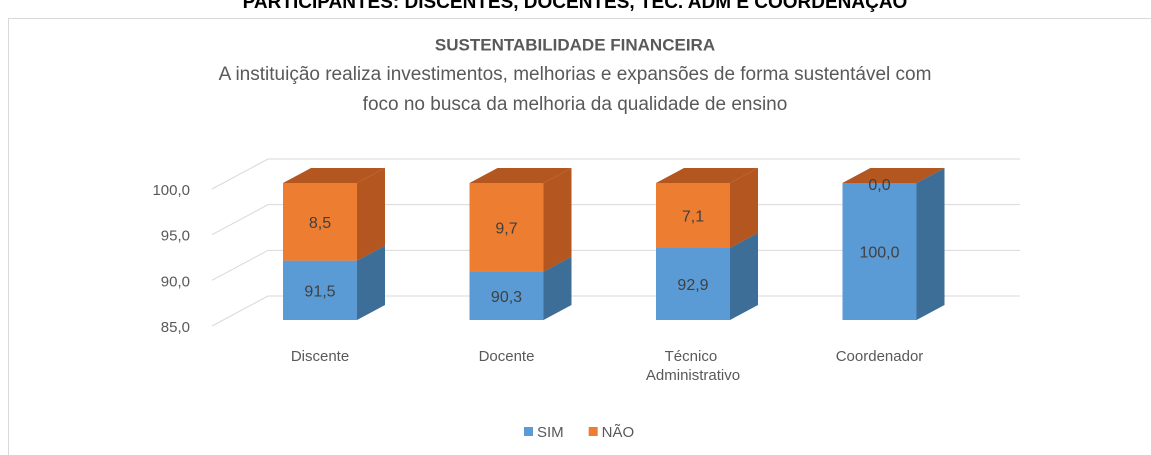 The image size is (1151, 455). I want to click on y-tick-label: 85,0, so click(175, 327).